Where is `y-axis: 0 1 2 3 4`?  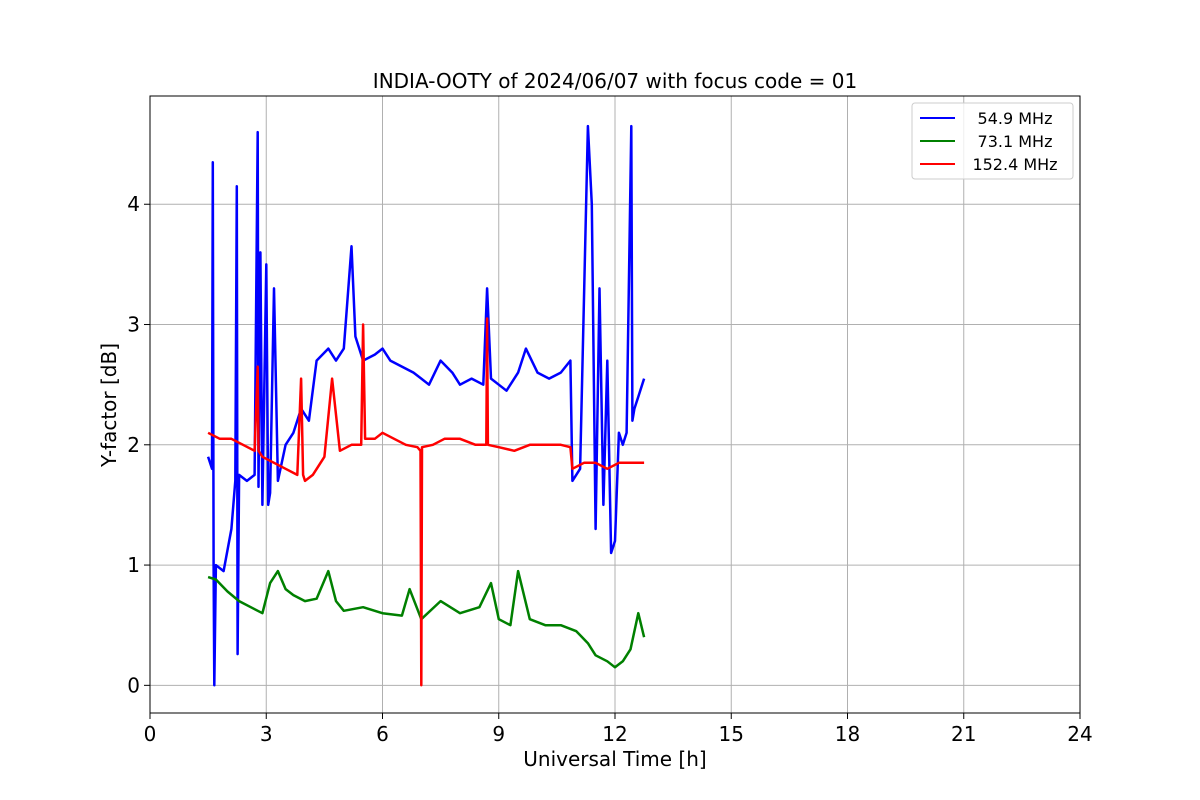 y-axis: 0 1 2 3 4 is located at coordinates (138, 444).